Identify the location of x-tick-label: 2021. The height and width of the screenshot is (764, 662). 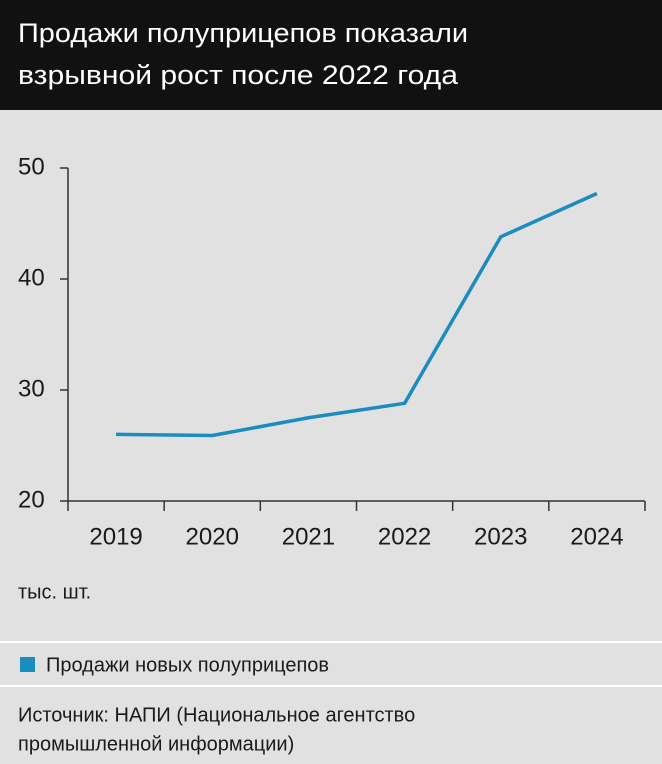
(308, 536).